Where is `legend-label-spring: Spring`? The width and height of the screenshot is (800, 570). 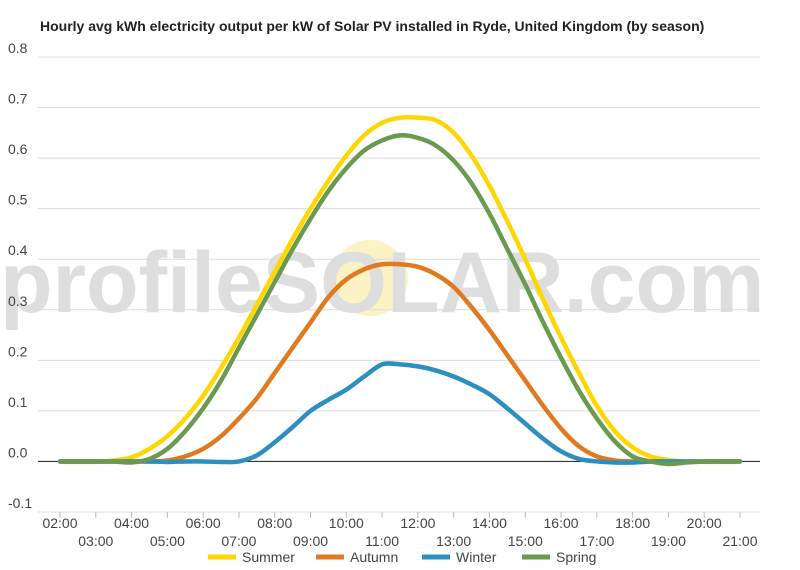 legend-label-spring: Spring is located at coordinates (576, 557).